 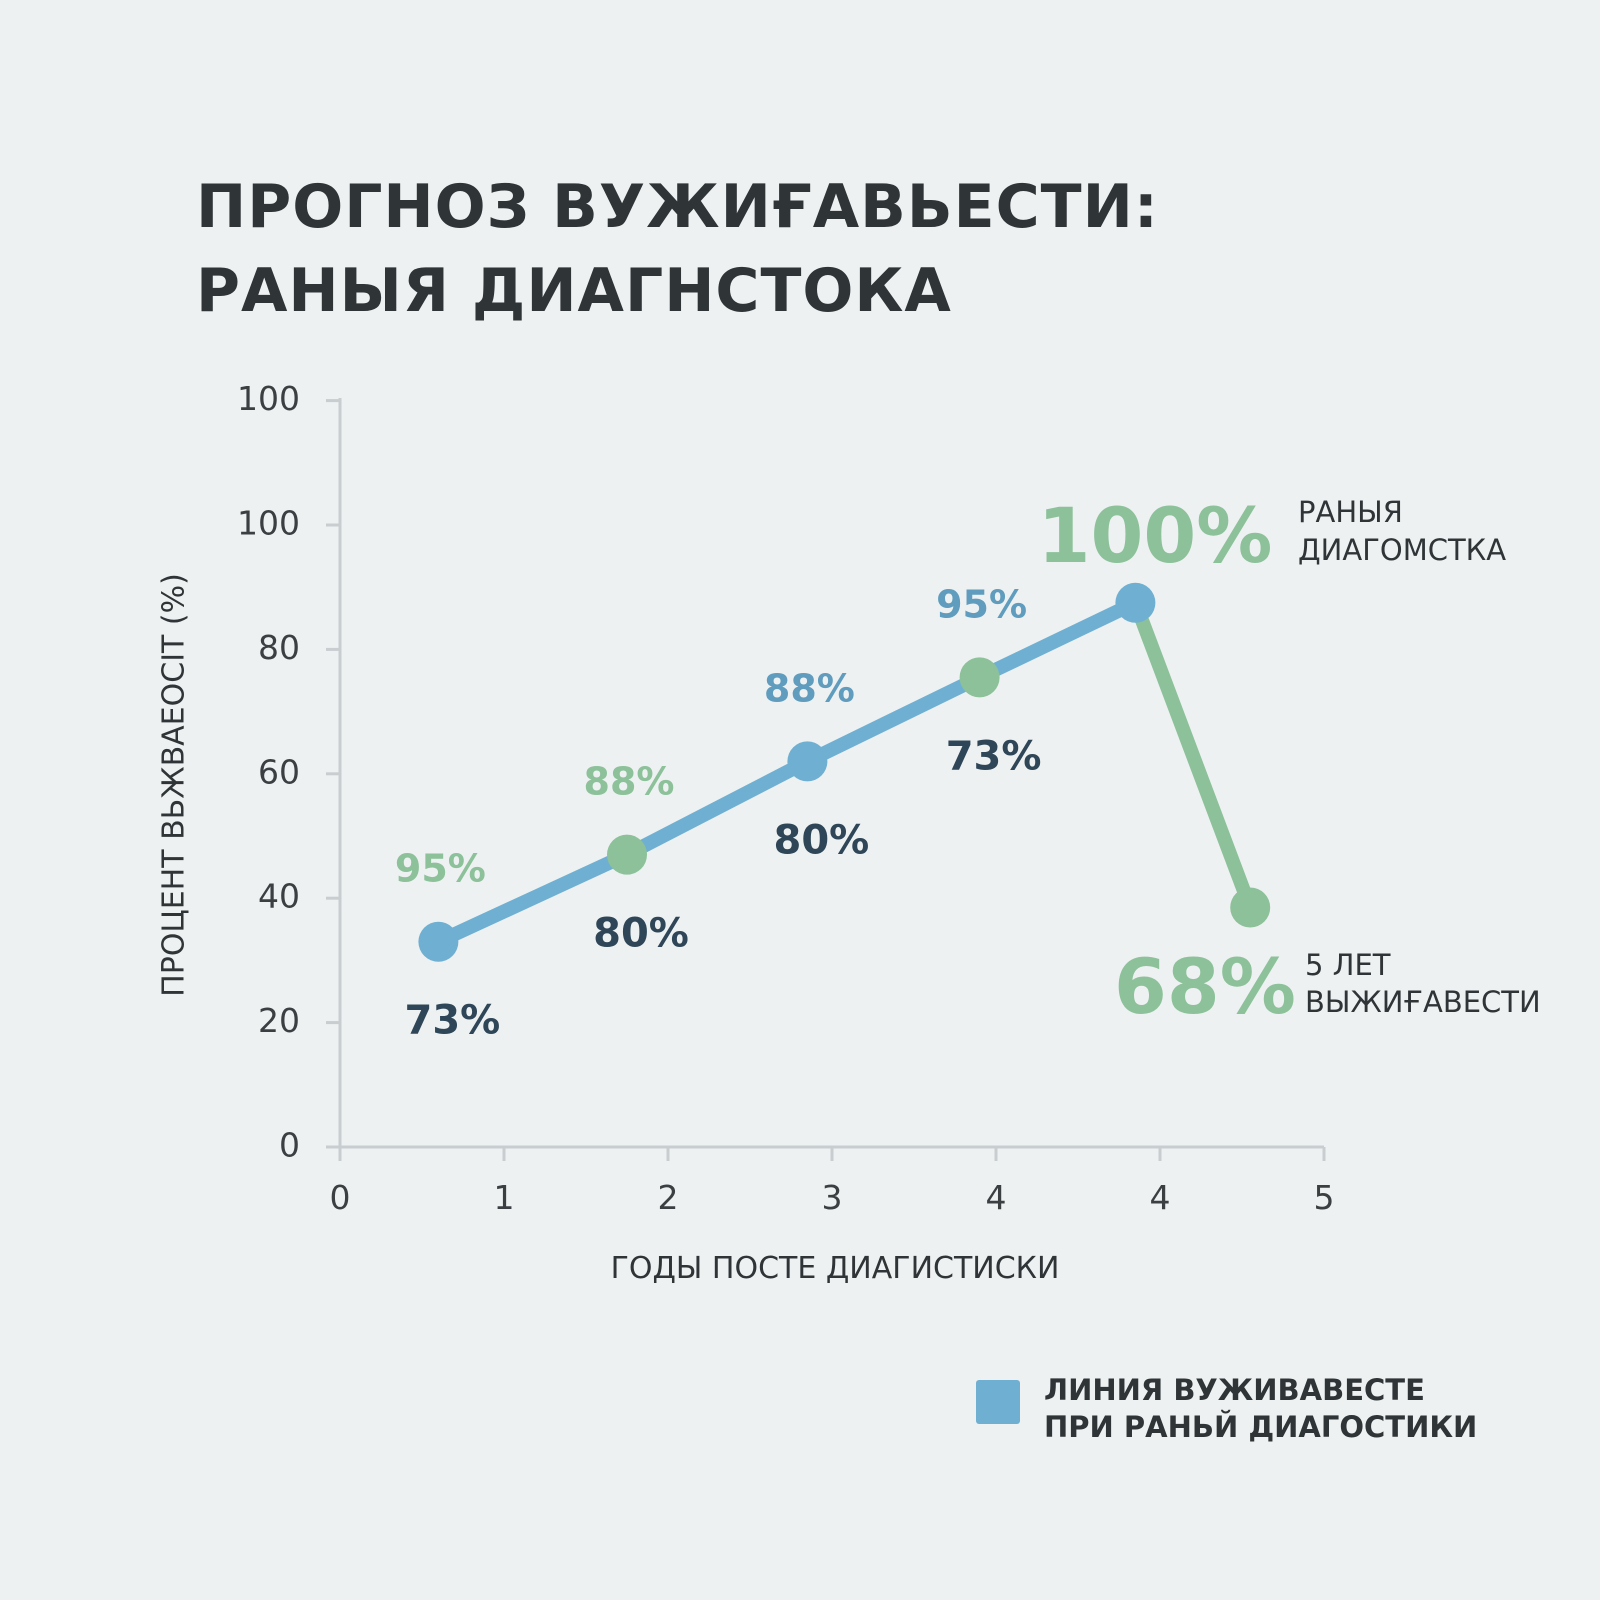 I want to click on series-lines, so click(x=844, y=772).